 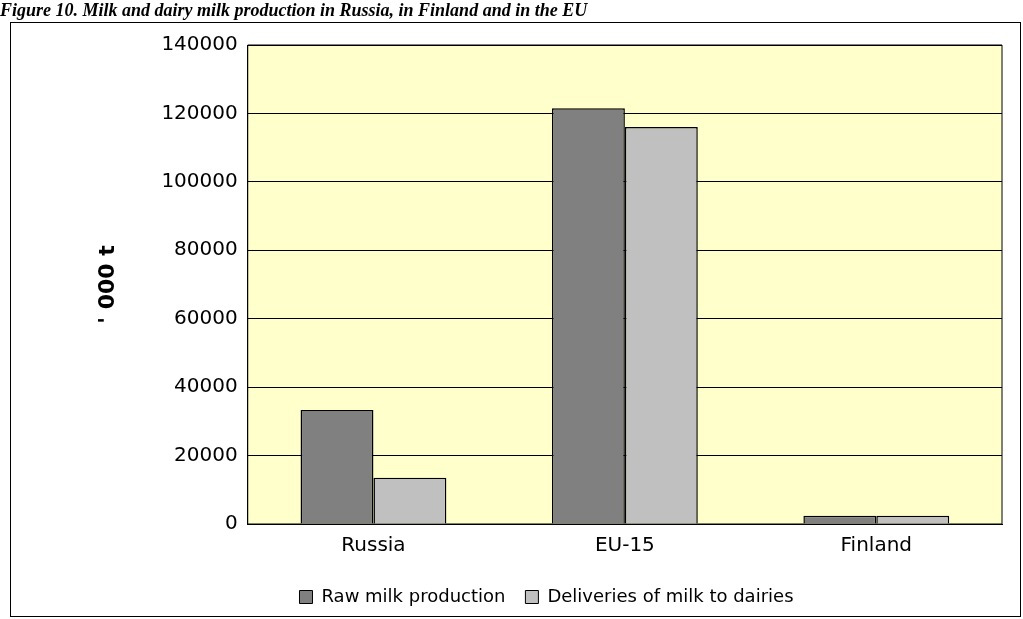 I want to click on legend-label: Raw milk production, so click(x=413, y=595).